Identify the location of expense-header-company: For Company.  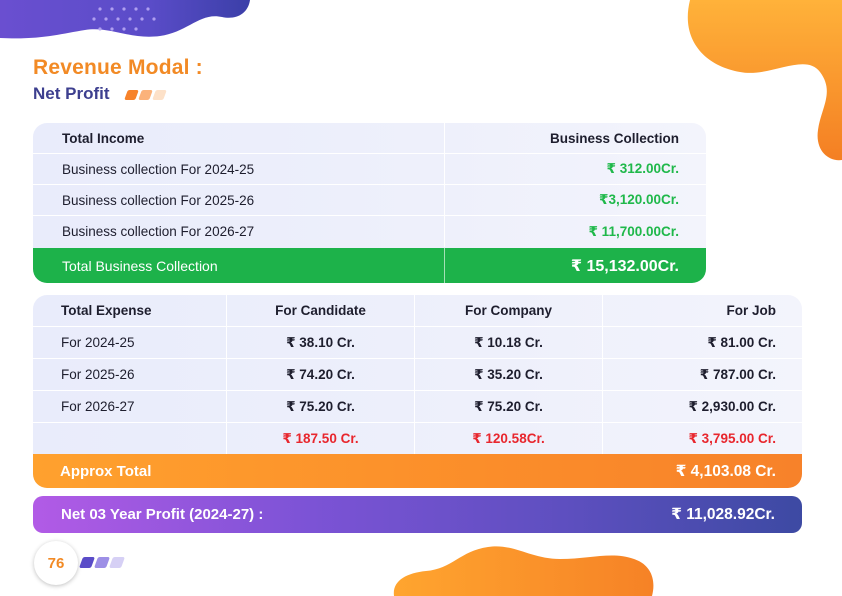
(509, 310).